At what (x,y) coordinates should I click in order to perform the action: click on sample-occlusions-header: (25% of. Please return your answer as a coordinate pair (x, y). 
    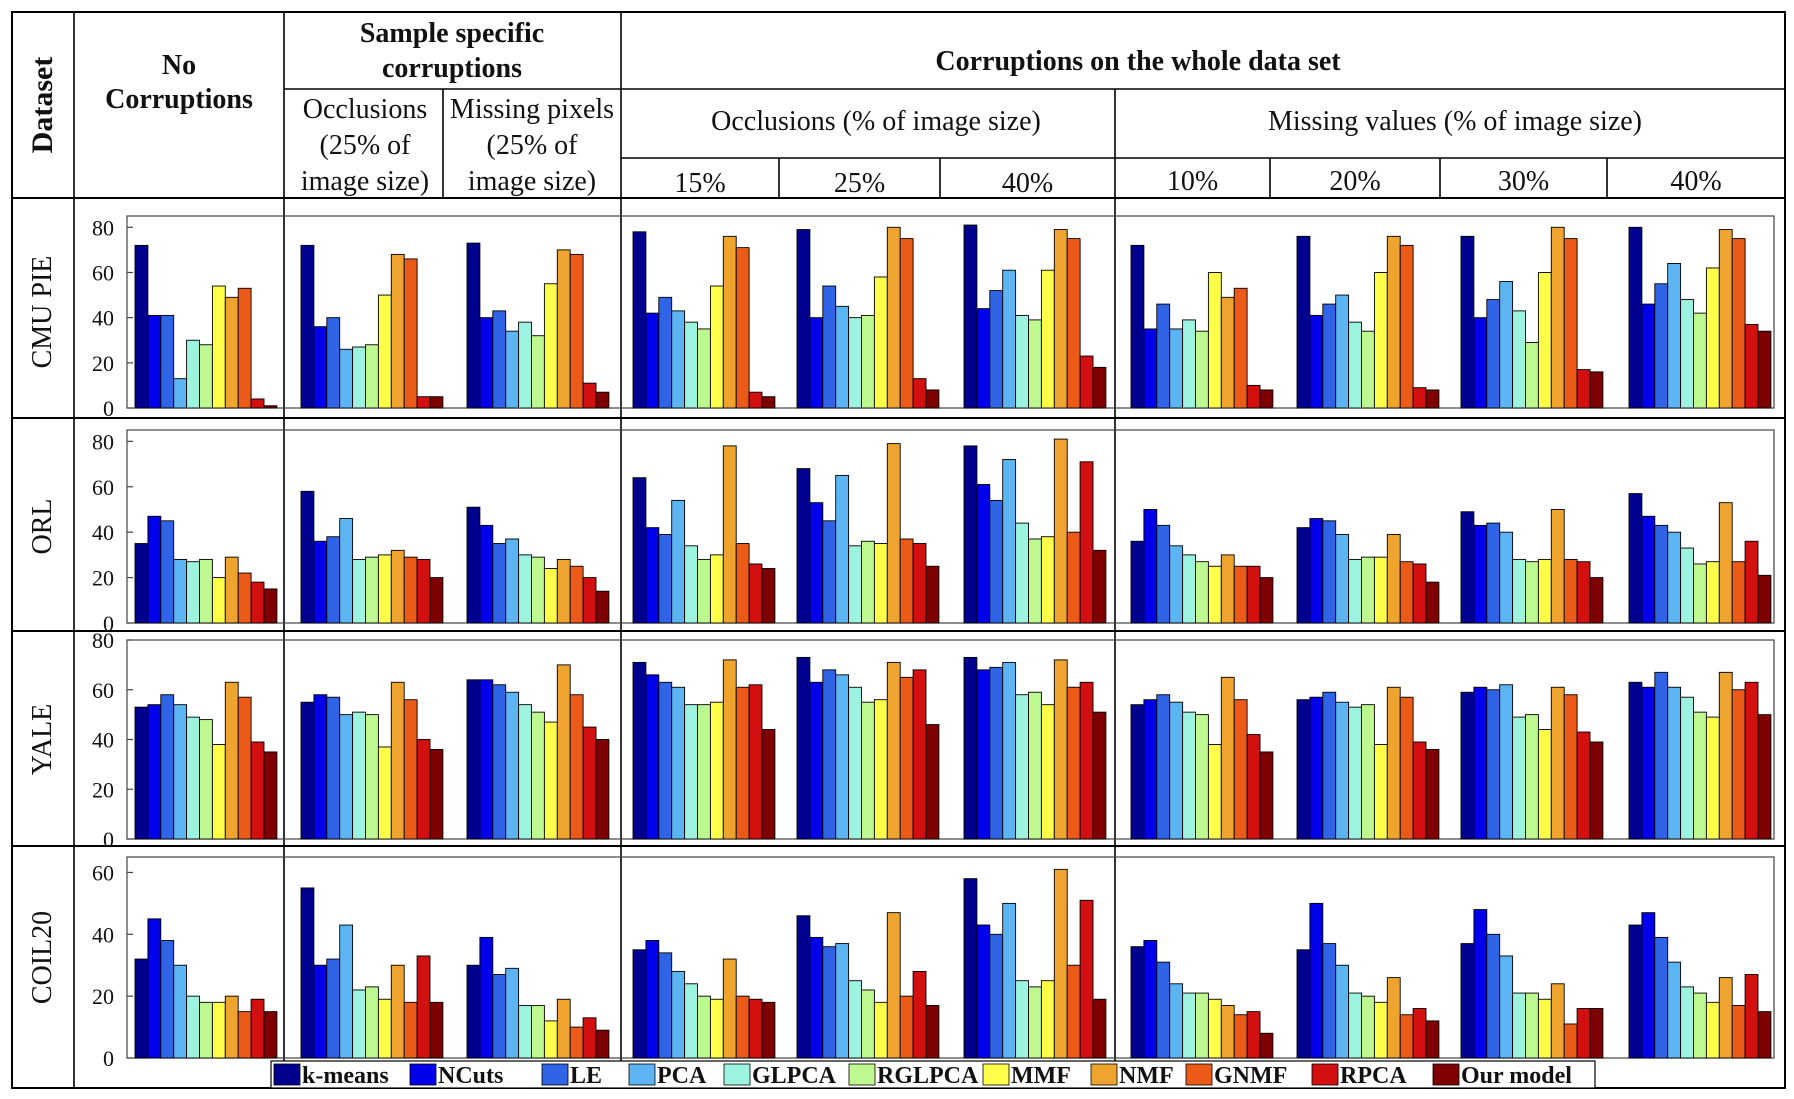
    Looking at the image, I should click on (366, 145).